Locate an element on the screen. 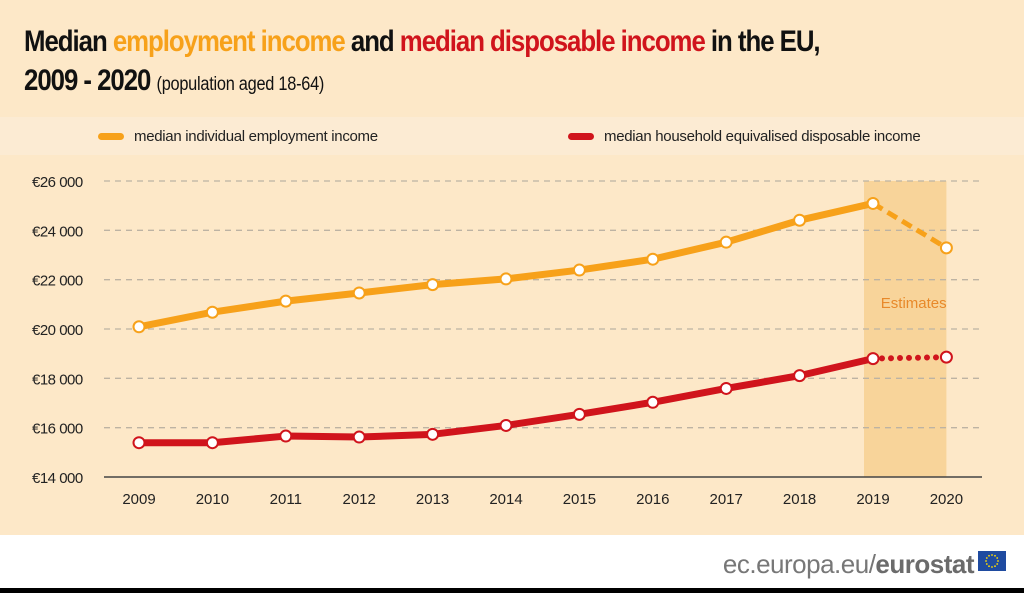  footer: ec.europa.eu/eurostat is located at coordinates (512, 561).